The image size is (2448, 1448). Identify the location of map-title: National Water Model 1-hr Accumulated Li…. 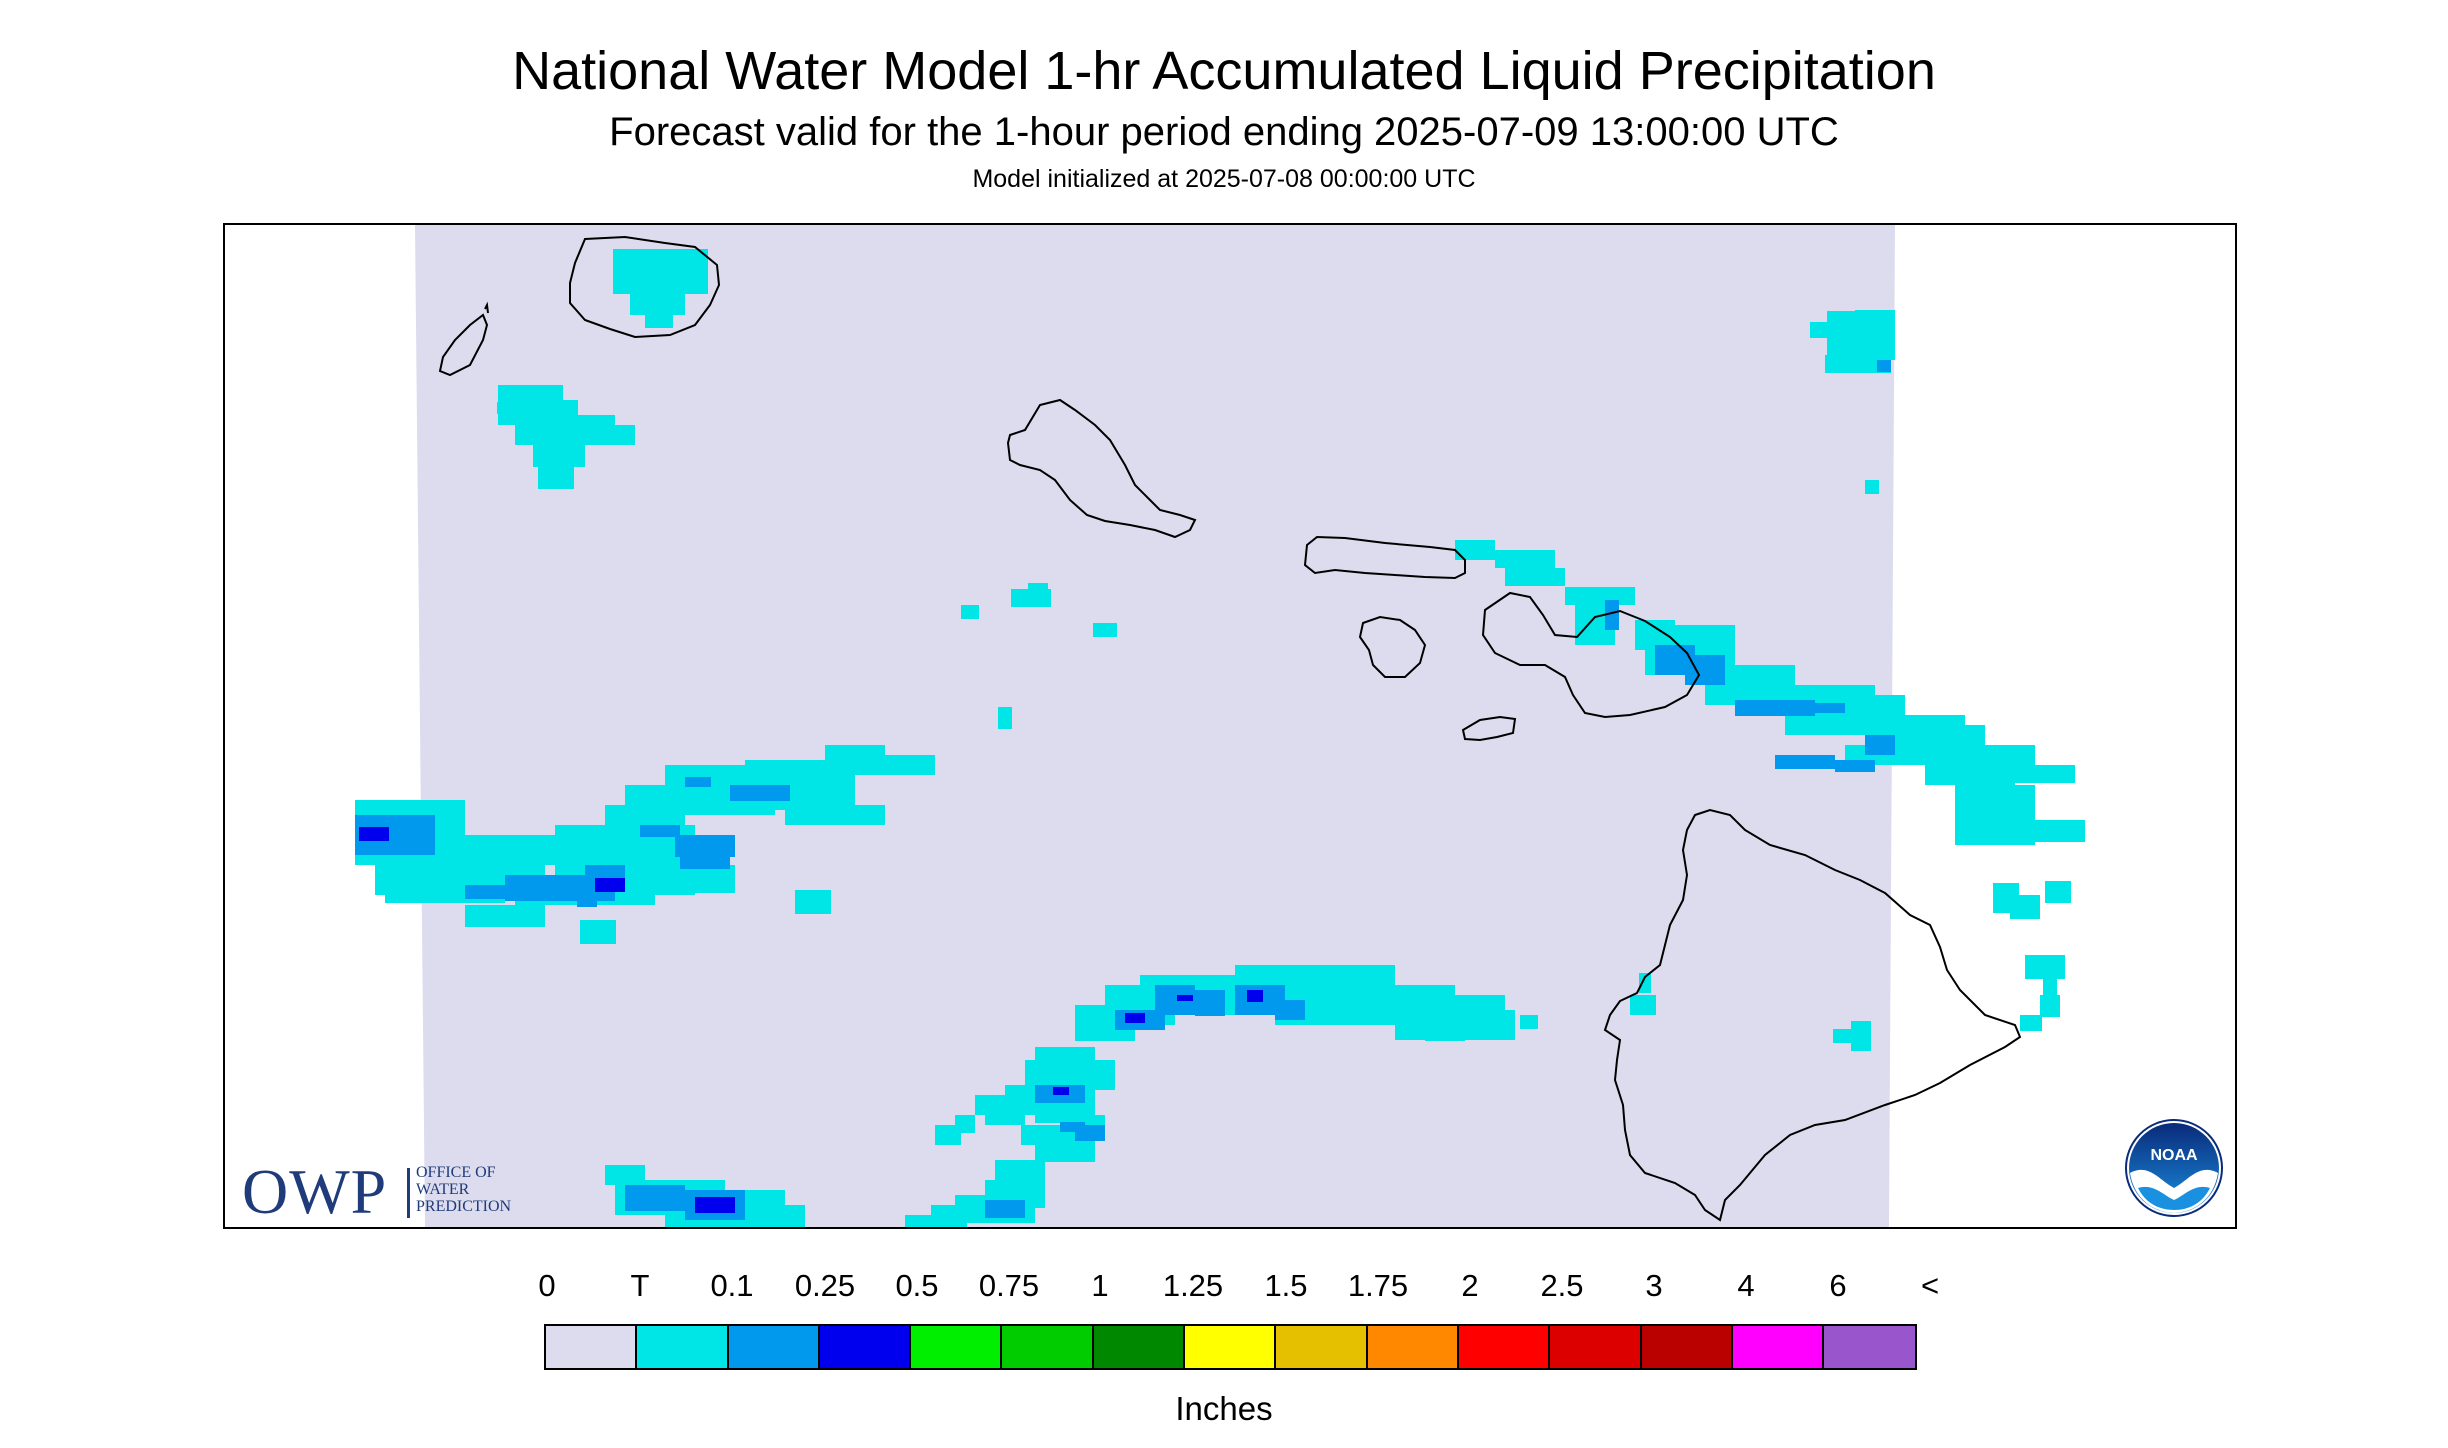
(1224, 71).